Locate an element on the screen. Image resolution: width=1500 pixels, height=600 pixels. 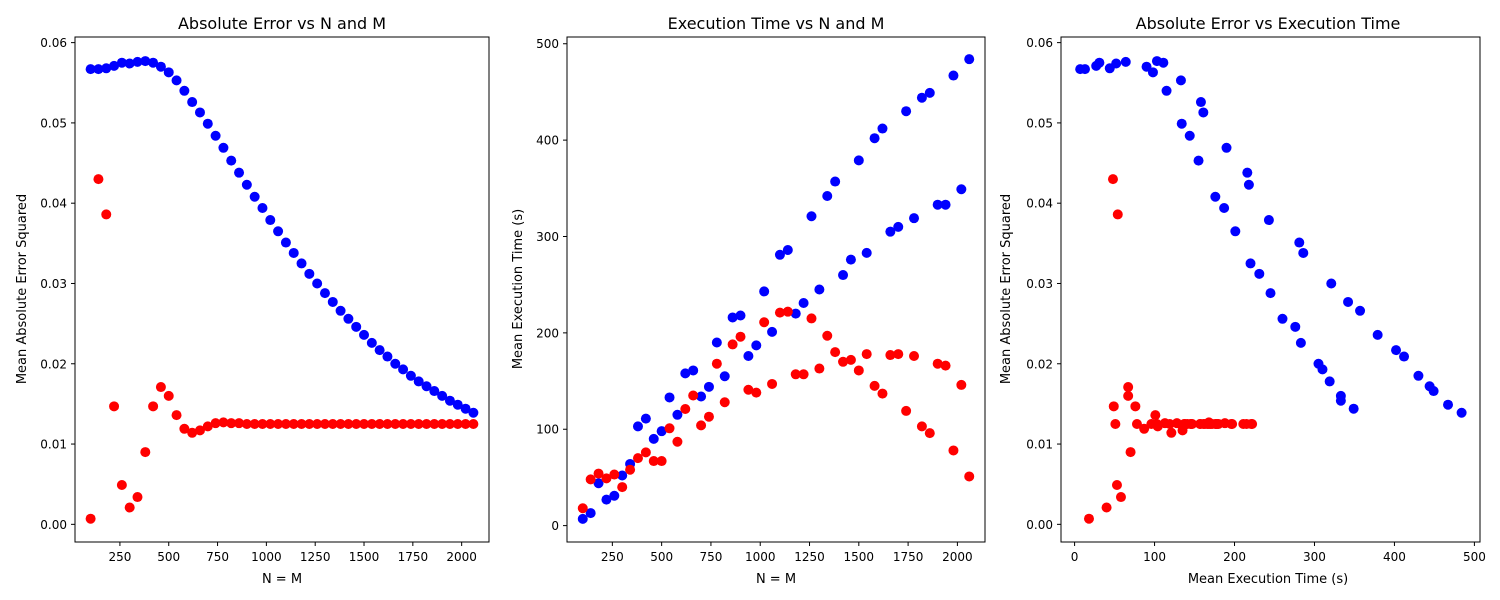
y-tick-label: 0.06 is located at coordinates (53, 43).